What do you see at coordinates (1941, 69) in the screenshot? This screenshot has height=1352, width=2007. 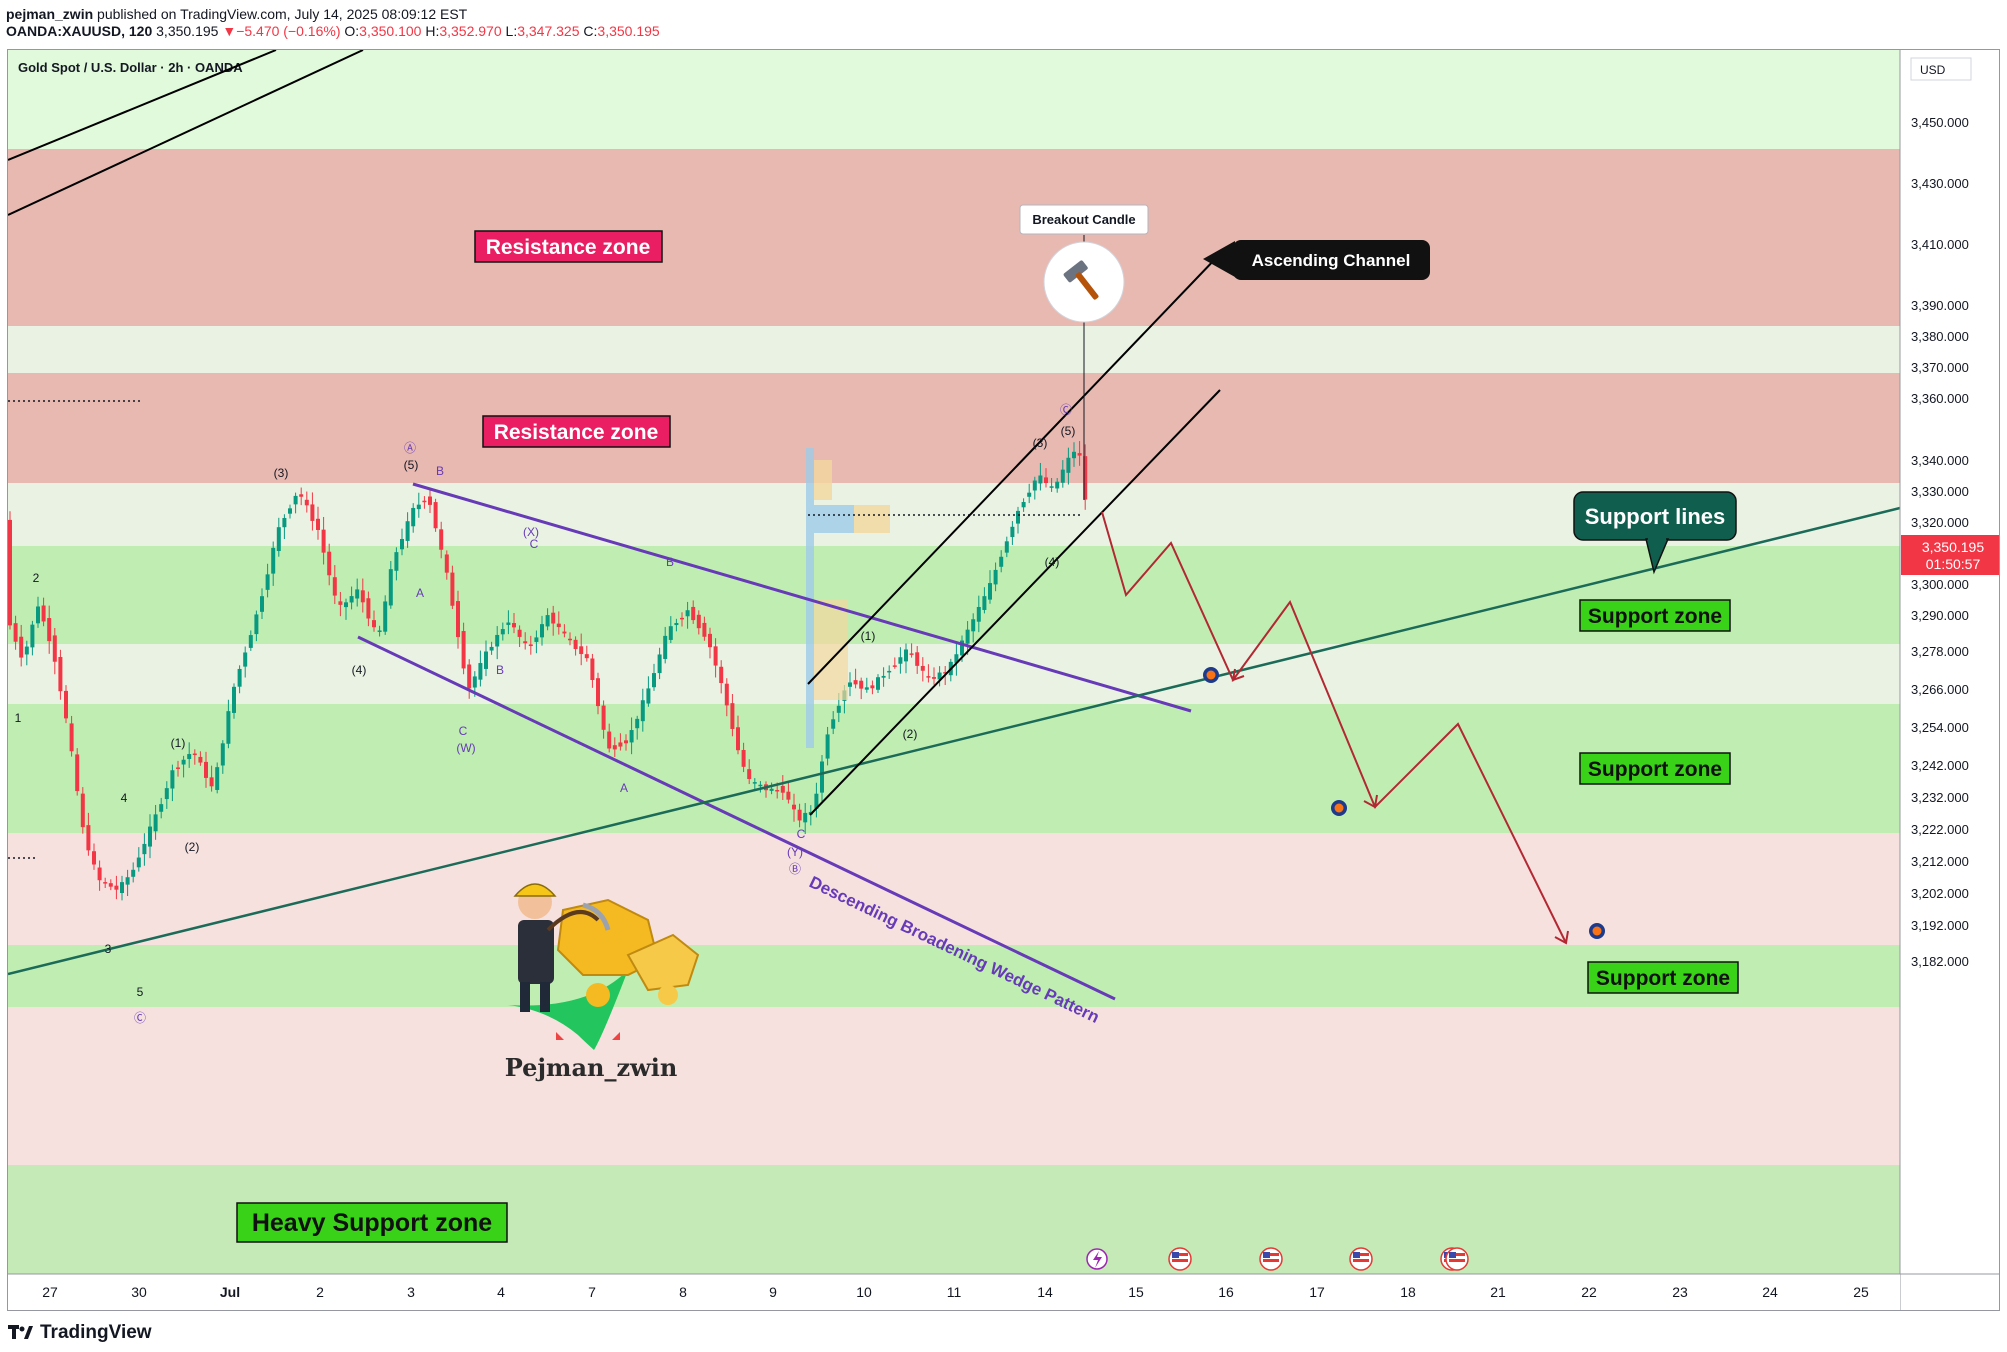 I see `currency-box` at bounding box center [1941, 69].